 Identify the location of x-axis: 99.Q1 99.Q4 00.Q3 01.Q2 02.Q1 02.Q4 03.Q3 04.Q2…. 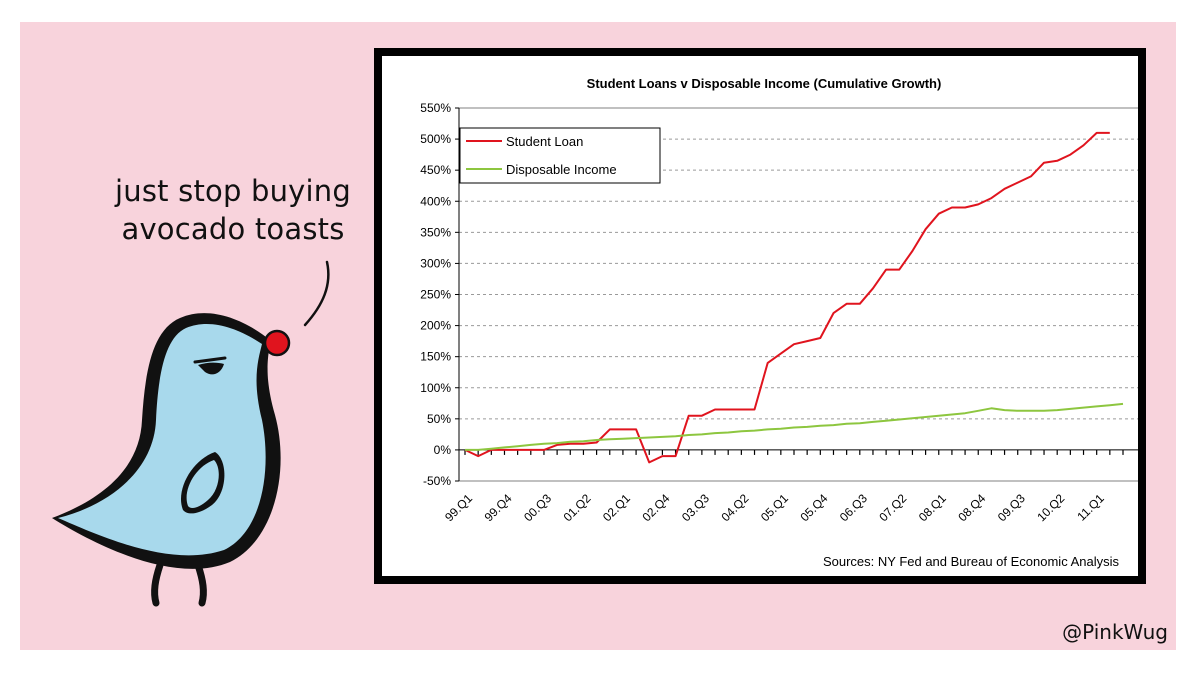
(790, 486).